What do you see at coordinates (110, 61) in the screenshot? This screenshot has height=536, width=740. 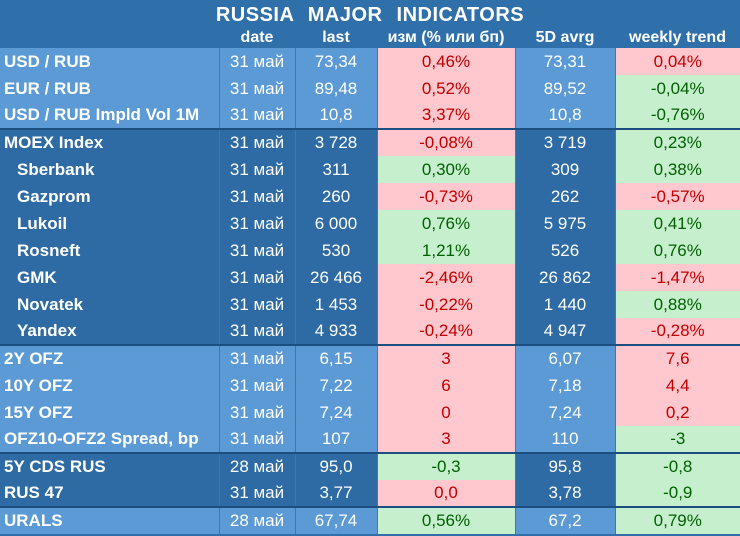 I see `indicator-name-cell: USD / RUB` at bounding box center [110, 61].